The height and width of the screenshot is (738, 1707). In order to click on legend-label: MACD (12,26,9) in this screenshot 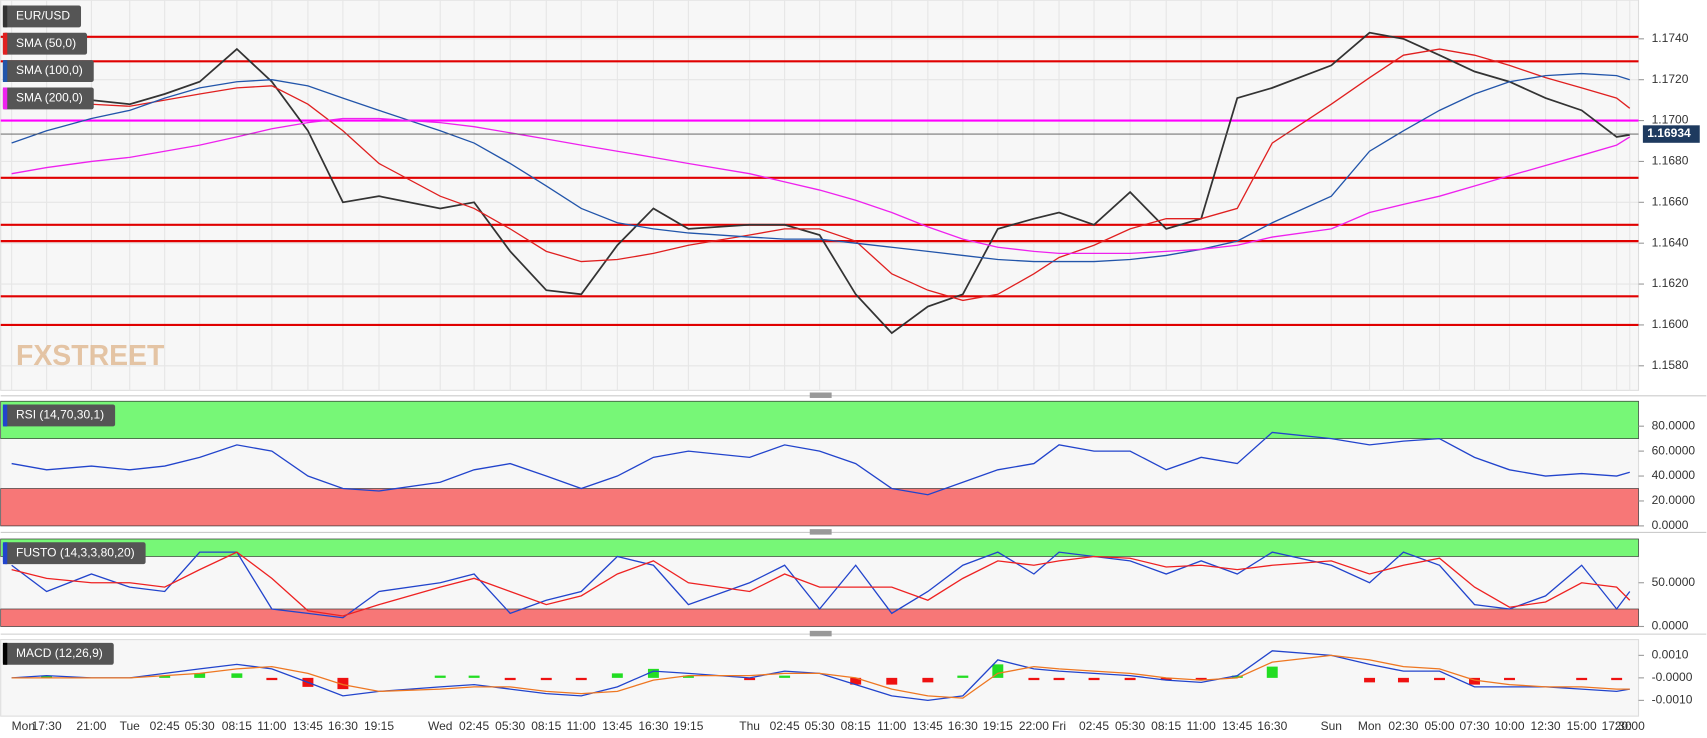, I will do `click(59, 653)`.